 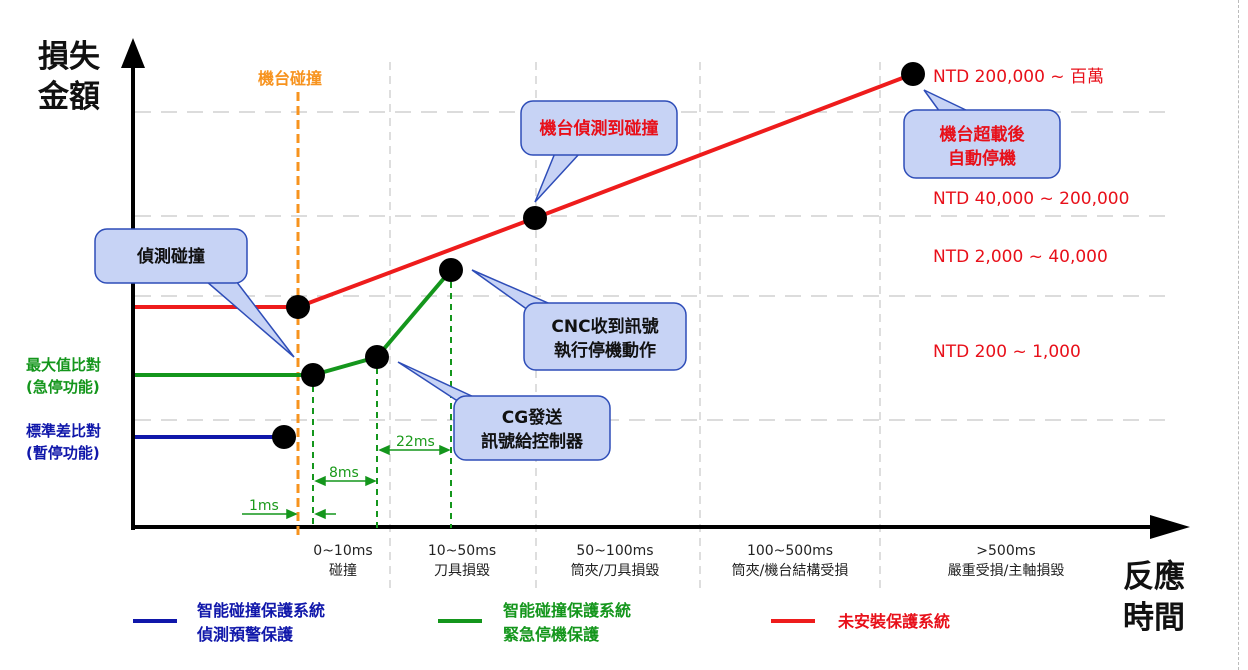 What do you see at coordinates (1031, 199) in the screenshot?
I see `loss-level-2: NTD 40,000 ~ 200,000` at bounding box center [1031, 199].